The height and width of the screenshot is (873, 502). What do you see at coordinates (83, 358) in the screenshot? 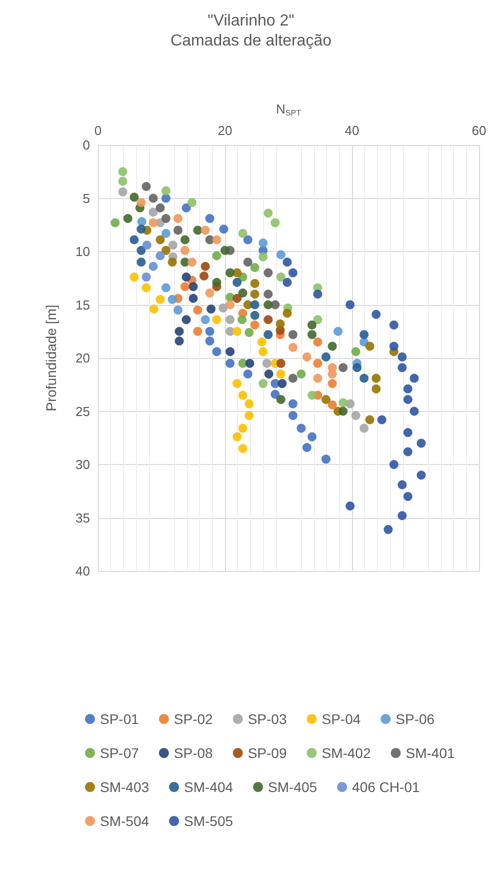
I see `y-tick-label: 20` at bounding box center [83, 358].